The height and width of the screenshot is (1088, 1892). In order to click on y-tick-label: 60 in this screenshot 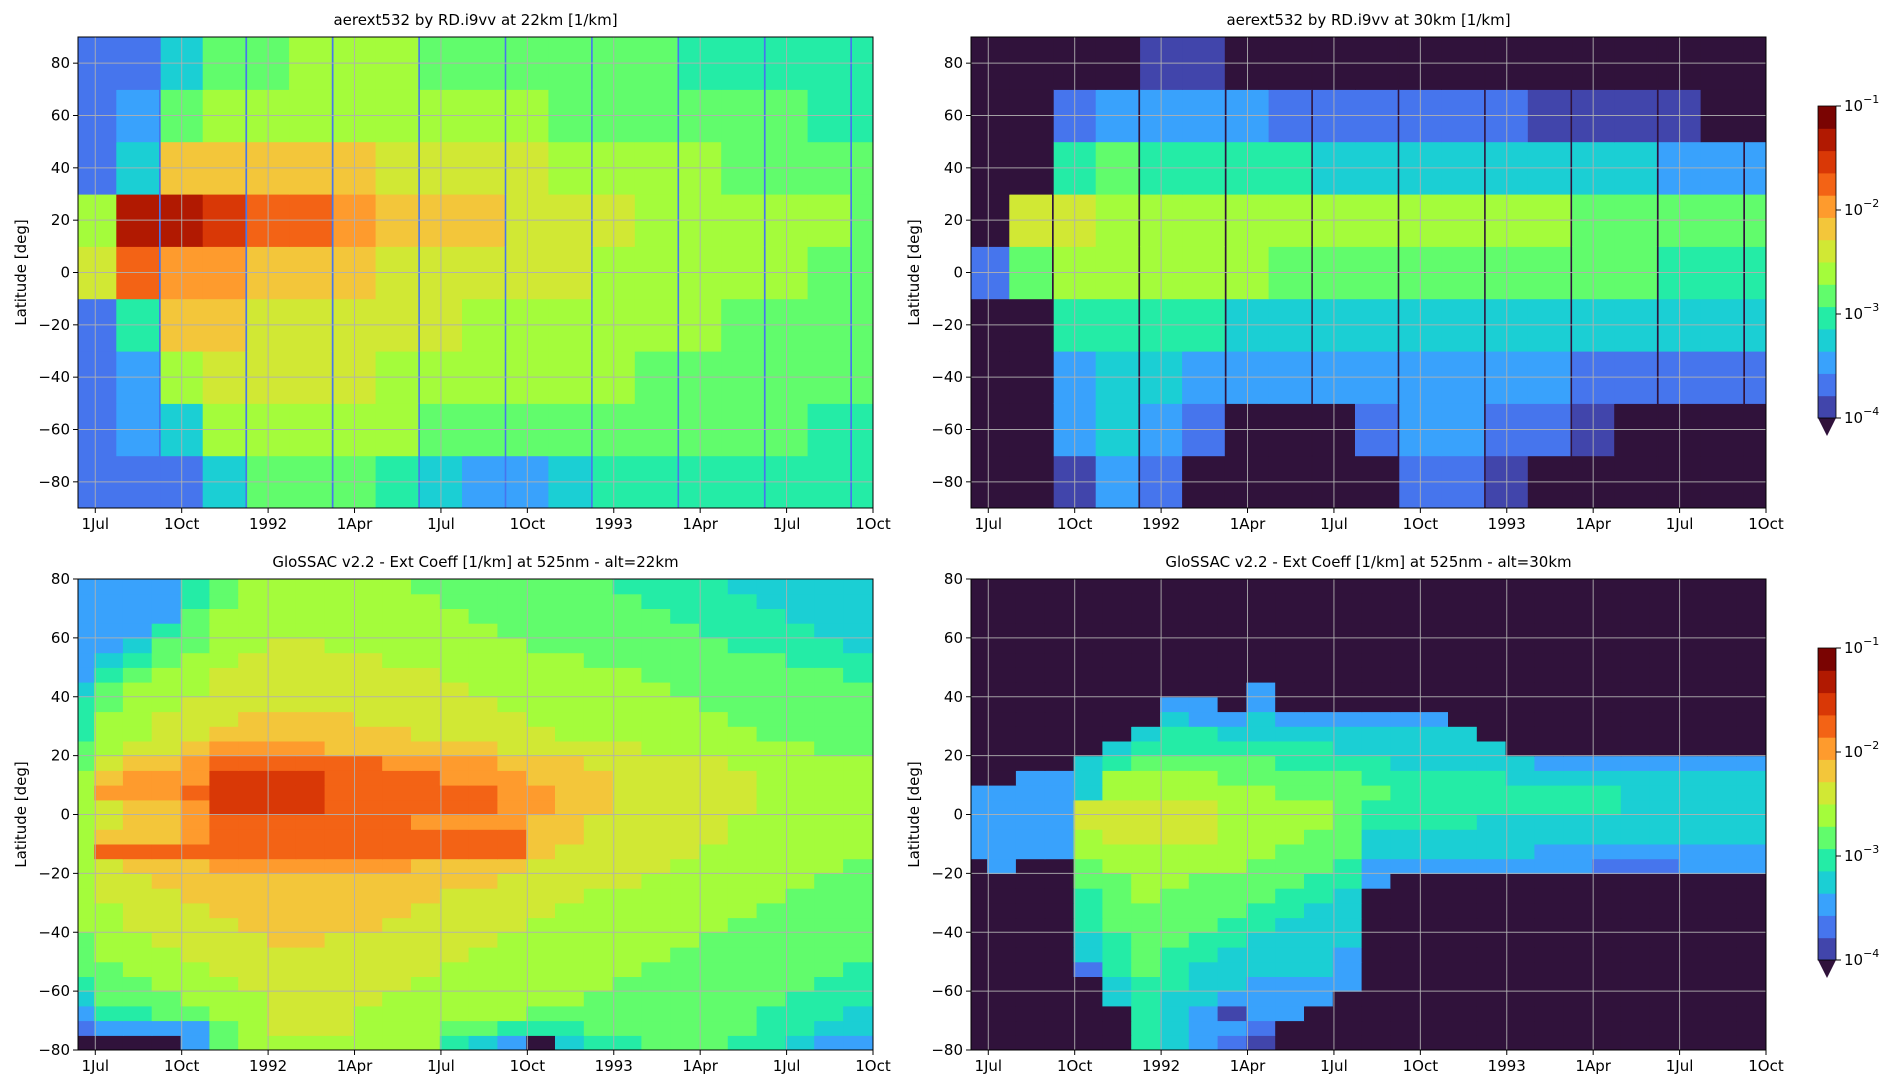, I will do `click(60, 116)`.